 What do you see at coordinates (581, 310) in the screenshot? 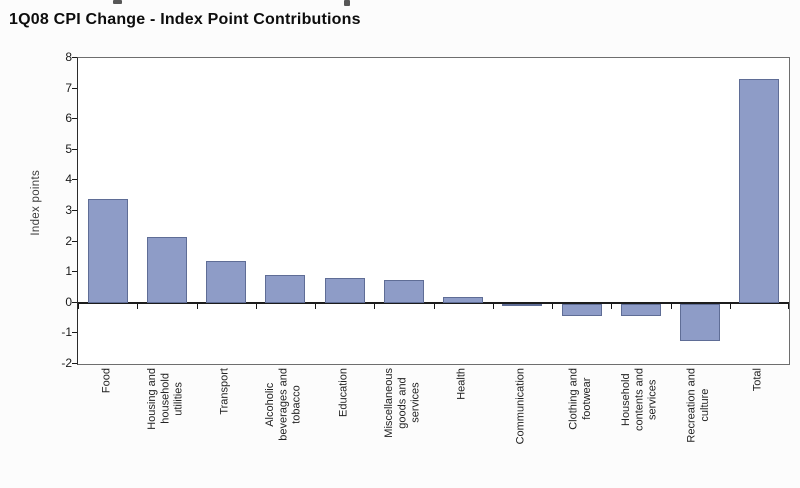
I see `bar-clothing-and-footwear` at bounding box center [581, 310].